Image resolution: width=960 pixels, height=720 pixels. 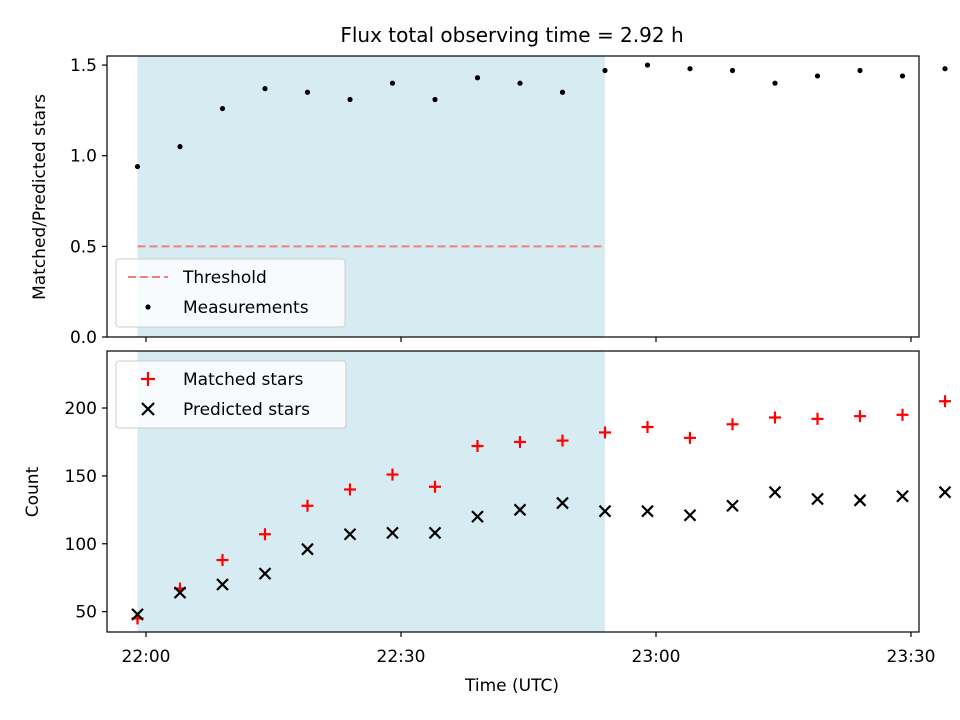 What do you see at coordinates (83, 66) in the screenshot?
I see `ratio-y-tick-label: 1.5` at bounding box center [83, 66].